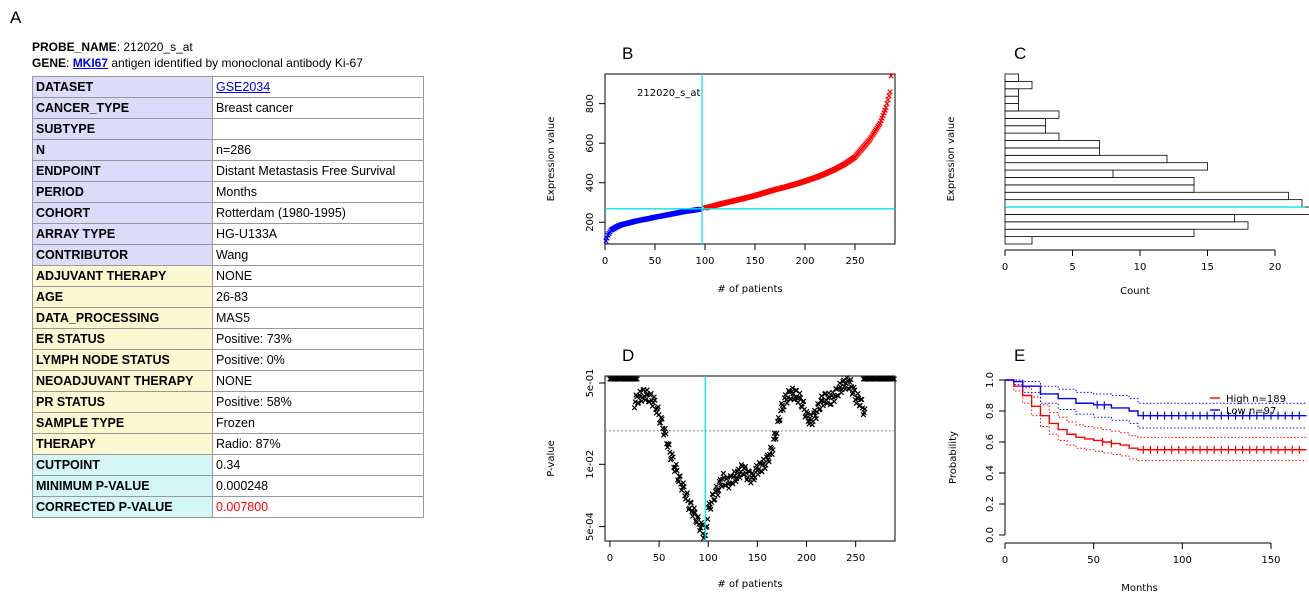 This screenshot has height=598, width=1309. Describe the element at coordinates (228, 213) in the screenshot. I see `info-row: COHORT Rotterdam (1980-1995)` at that location.